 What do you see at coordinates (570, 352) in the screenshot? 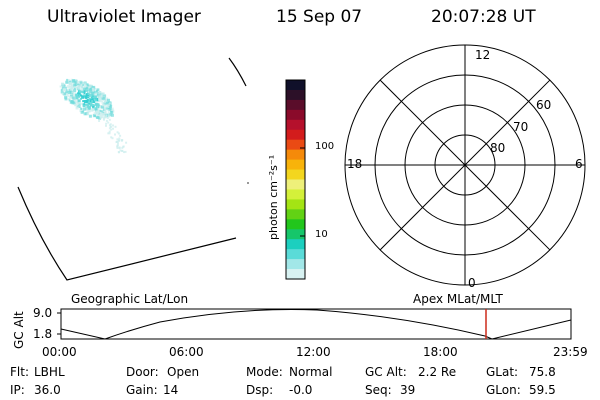
I see `altitude-x-tick-4: 23:59` at bounding box center [570, 352].